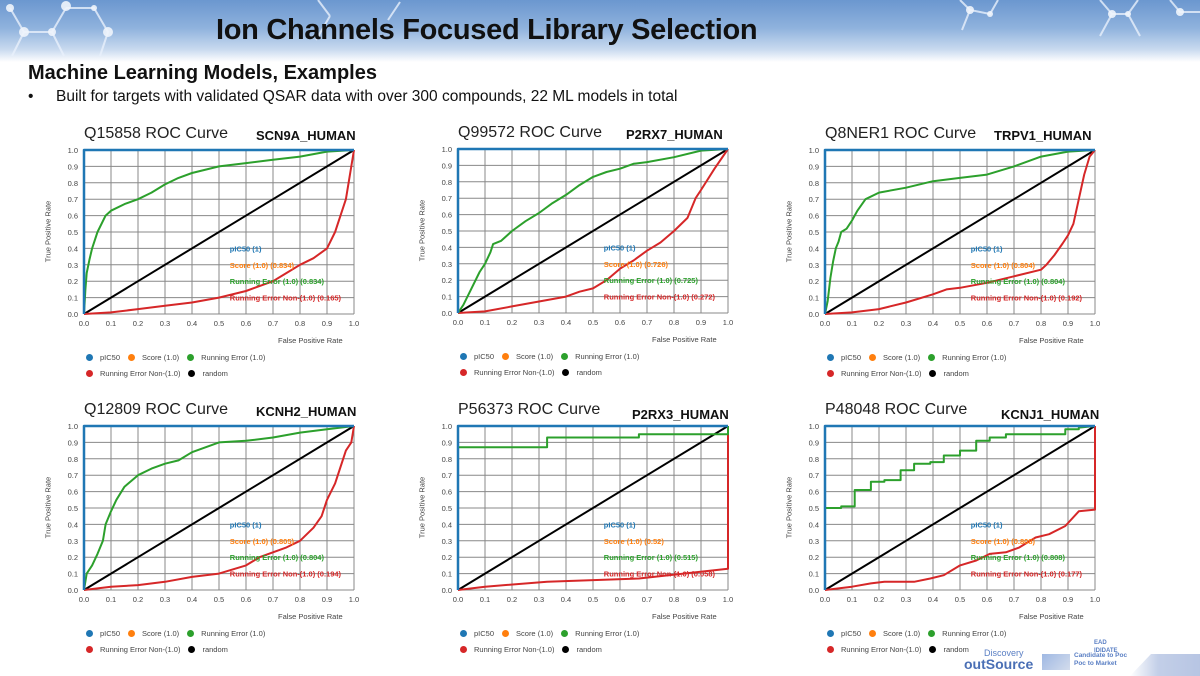 The height and width of the screenshot is (676, 1200). Describe the element at coordinates (512, 322) in the screenshot. I see `x-tick-label: 0.2` at that location.